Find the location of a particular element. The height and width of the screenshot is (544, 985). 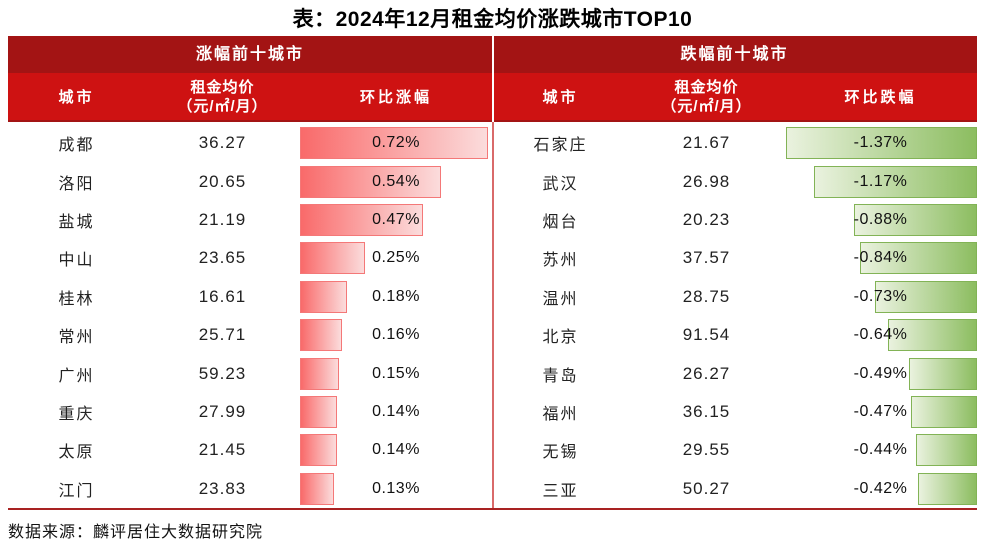

group-header-down: 跌幅前十城市 is located at coordinates (734, 54).